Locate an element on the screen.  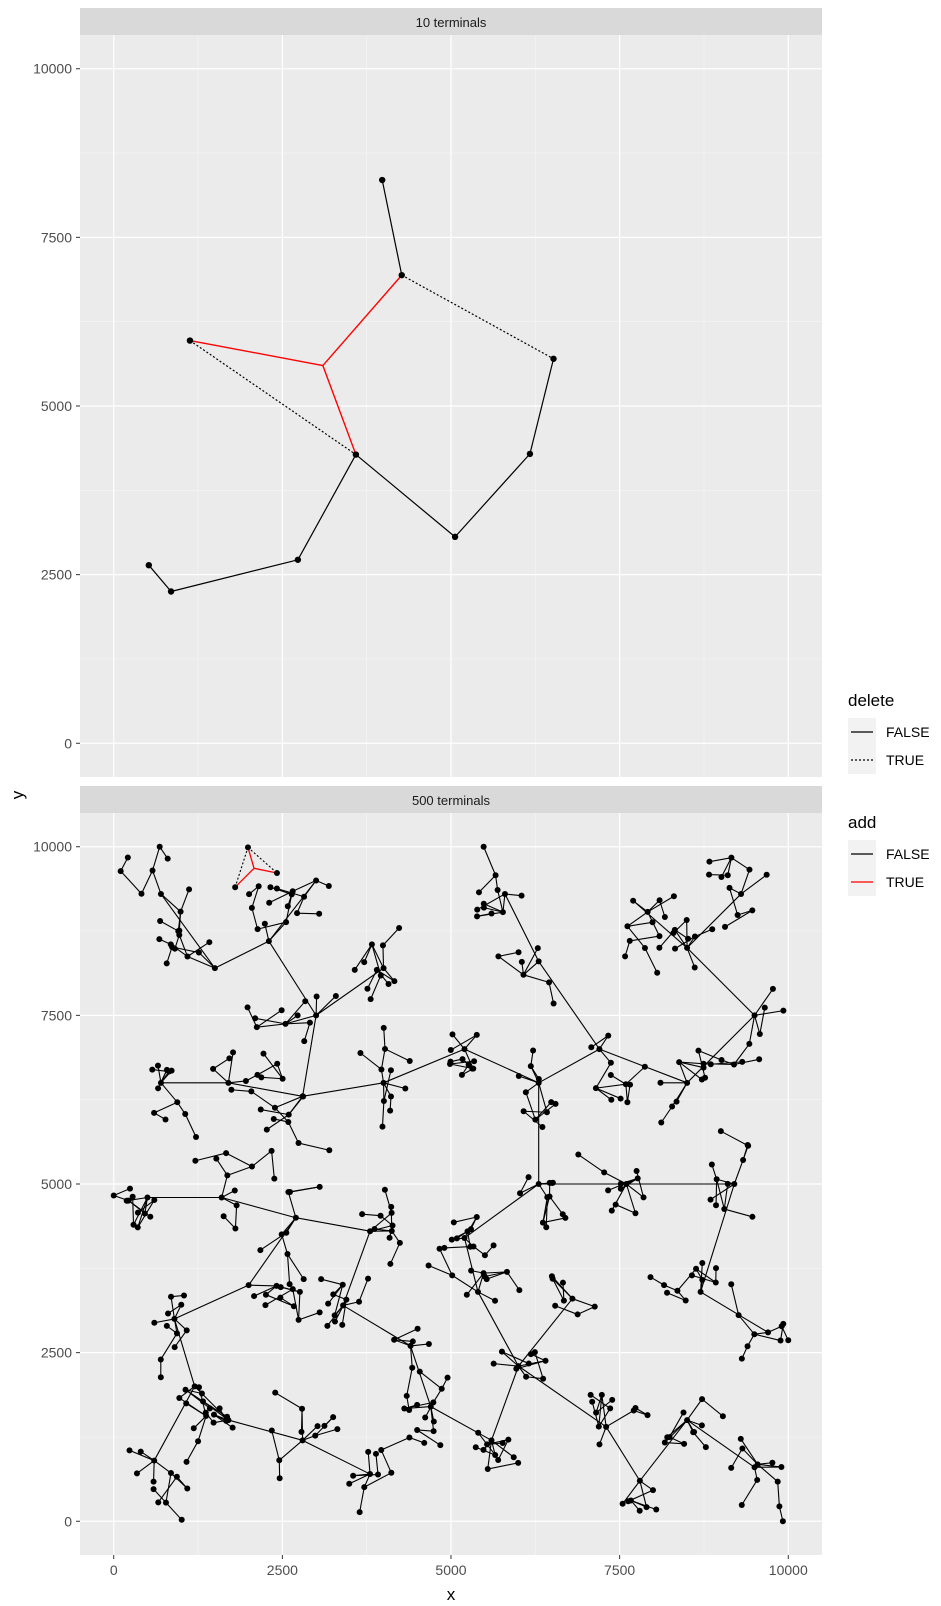
legend-add-label-true: TRUE is located at coordinates (905, 882).